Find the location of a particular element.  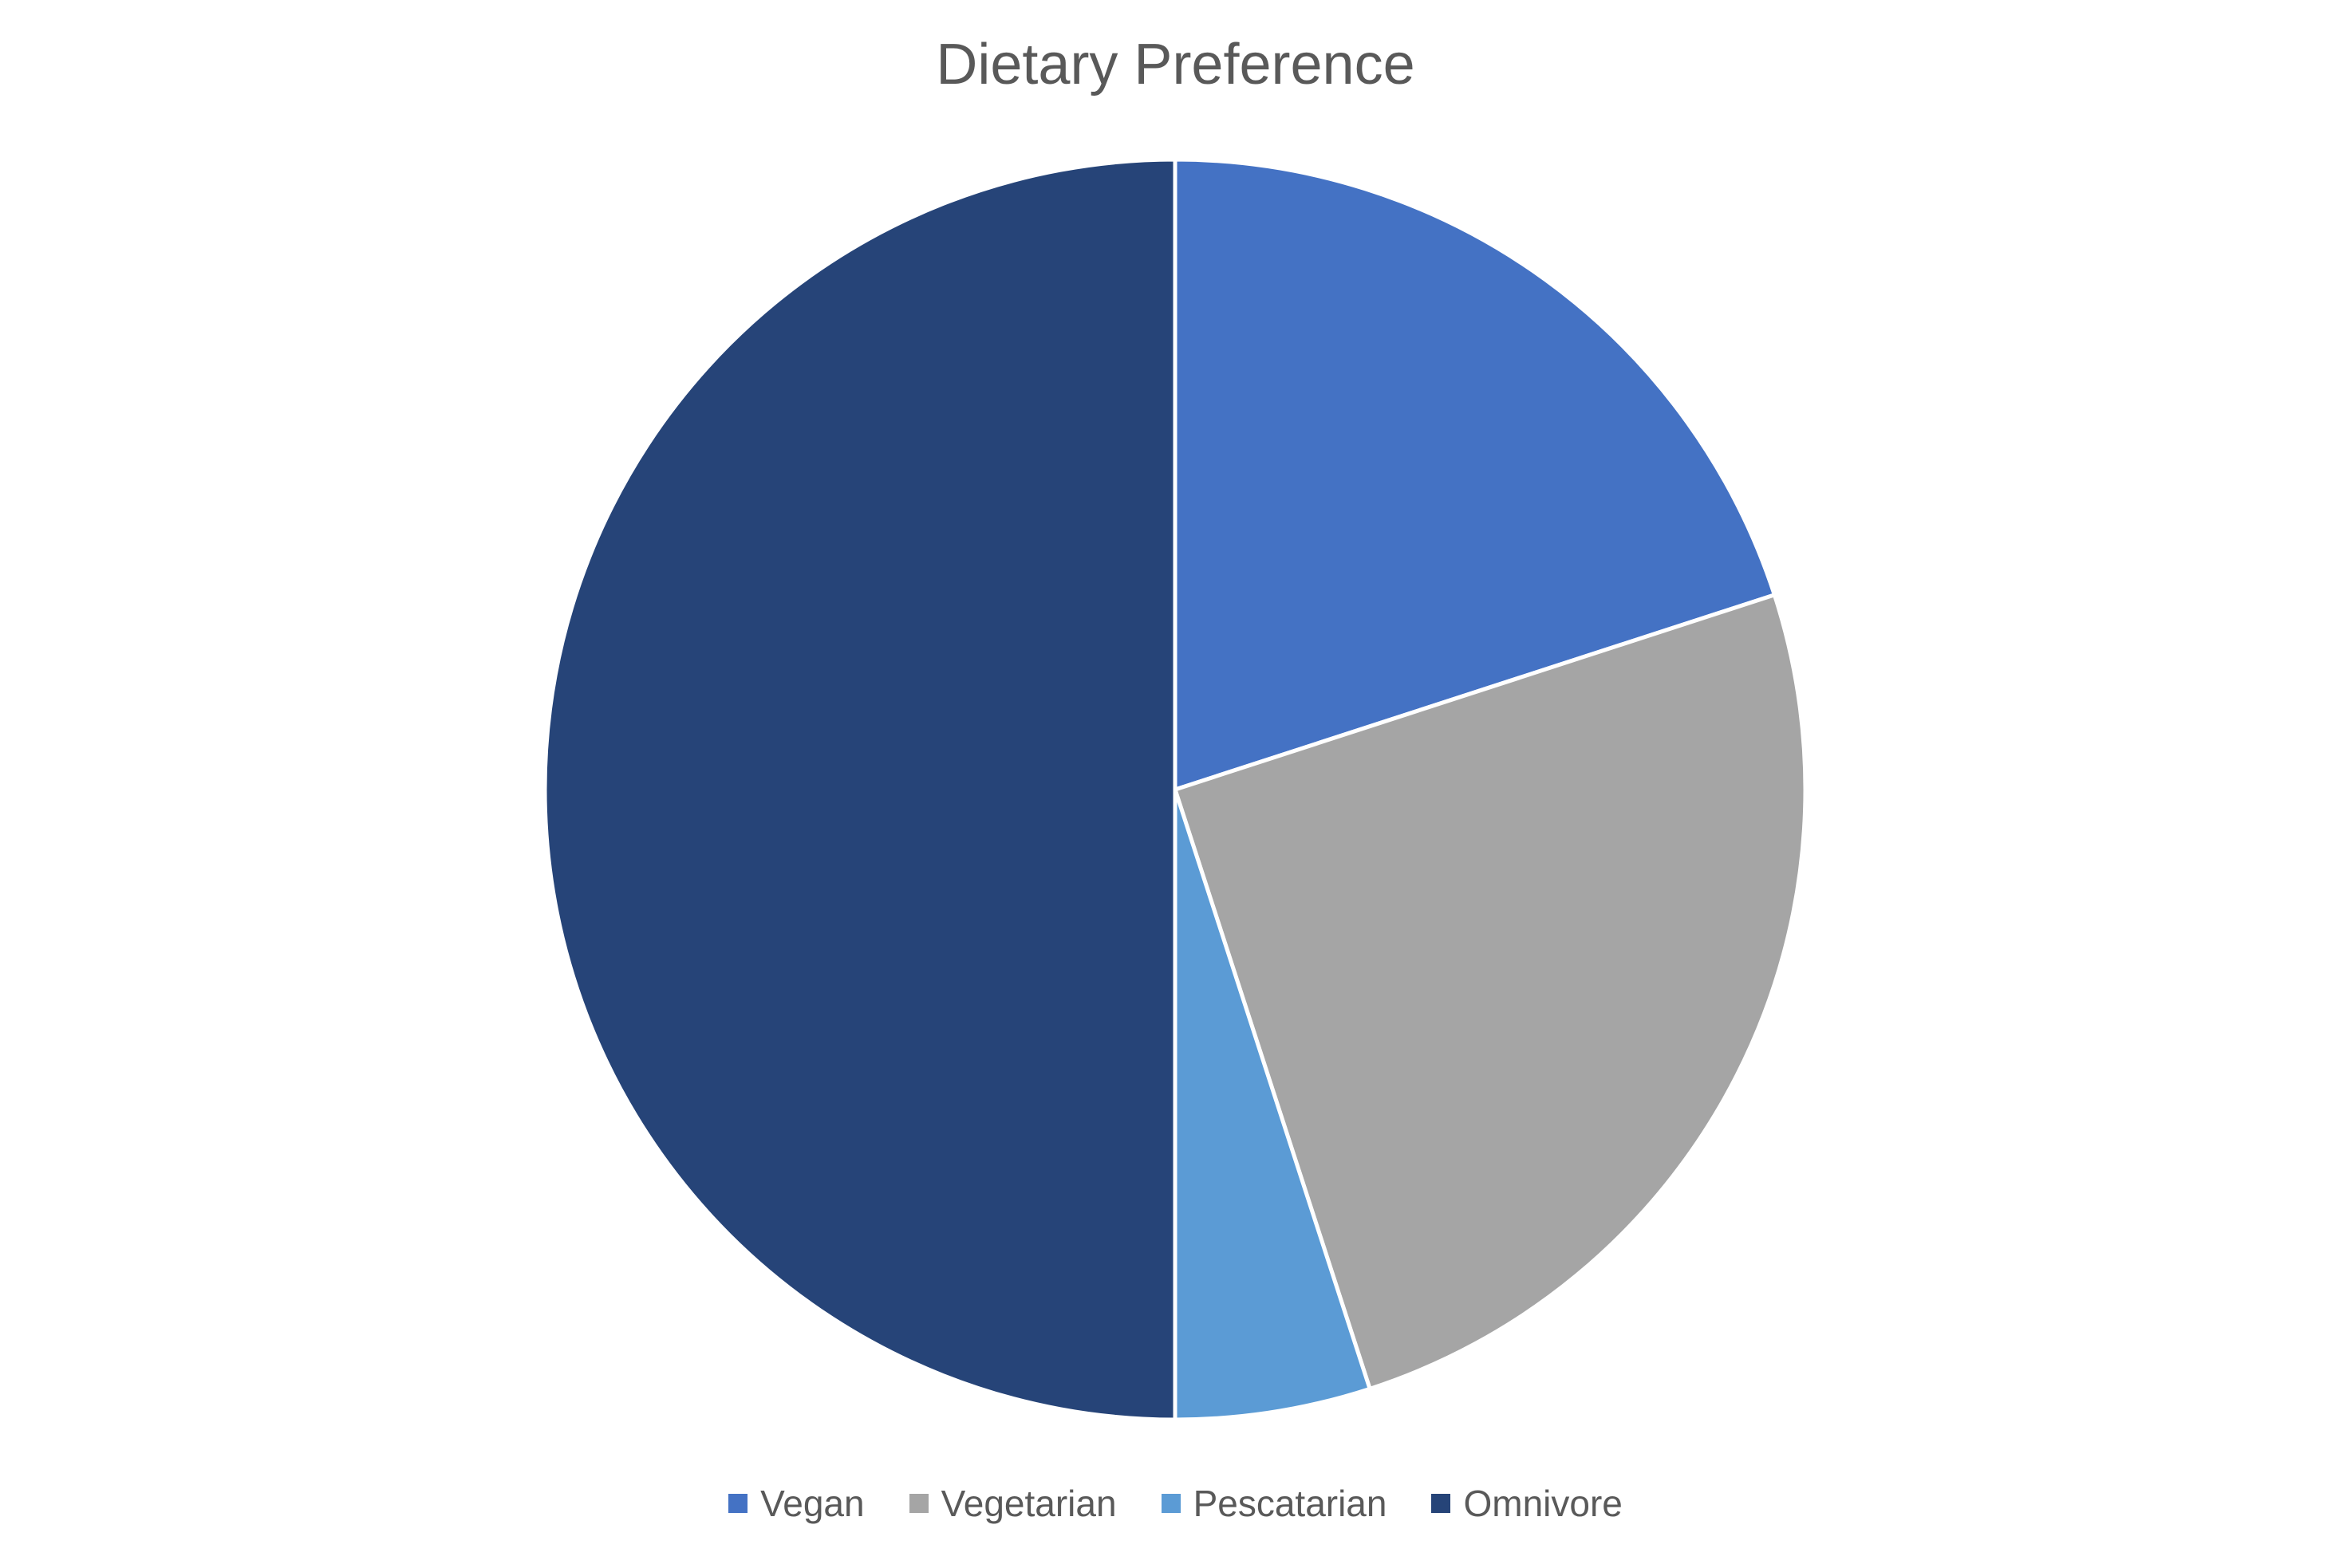

legend-label: Omnivore is located at coordinates (1543, 1503).